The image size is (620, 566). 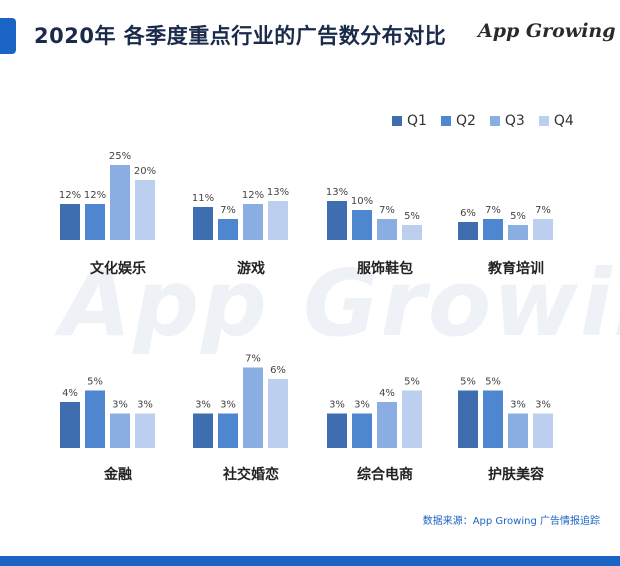 I want to click on chart-panel: 3% 3% 4% 5% 综合电商, so click(x=385, y=415).